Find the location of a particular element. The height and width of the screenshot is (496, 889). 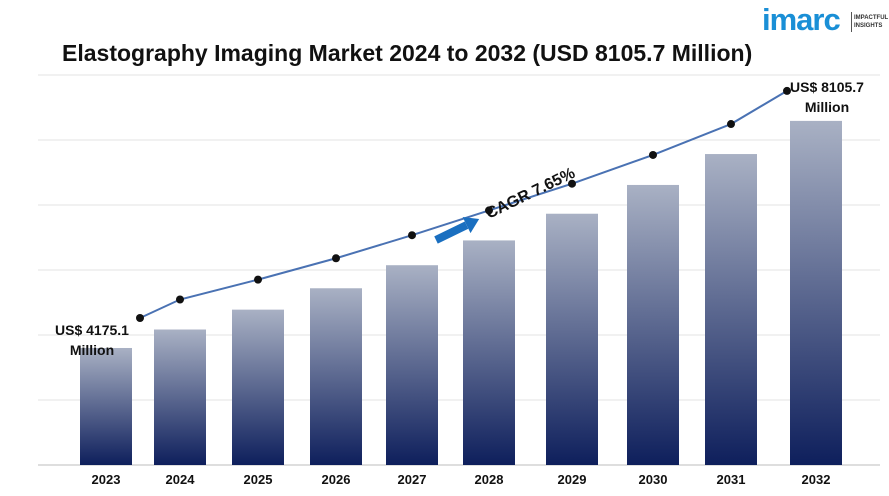

x-tick-2032: 2032 is located at coordinates (816, 479).